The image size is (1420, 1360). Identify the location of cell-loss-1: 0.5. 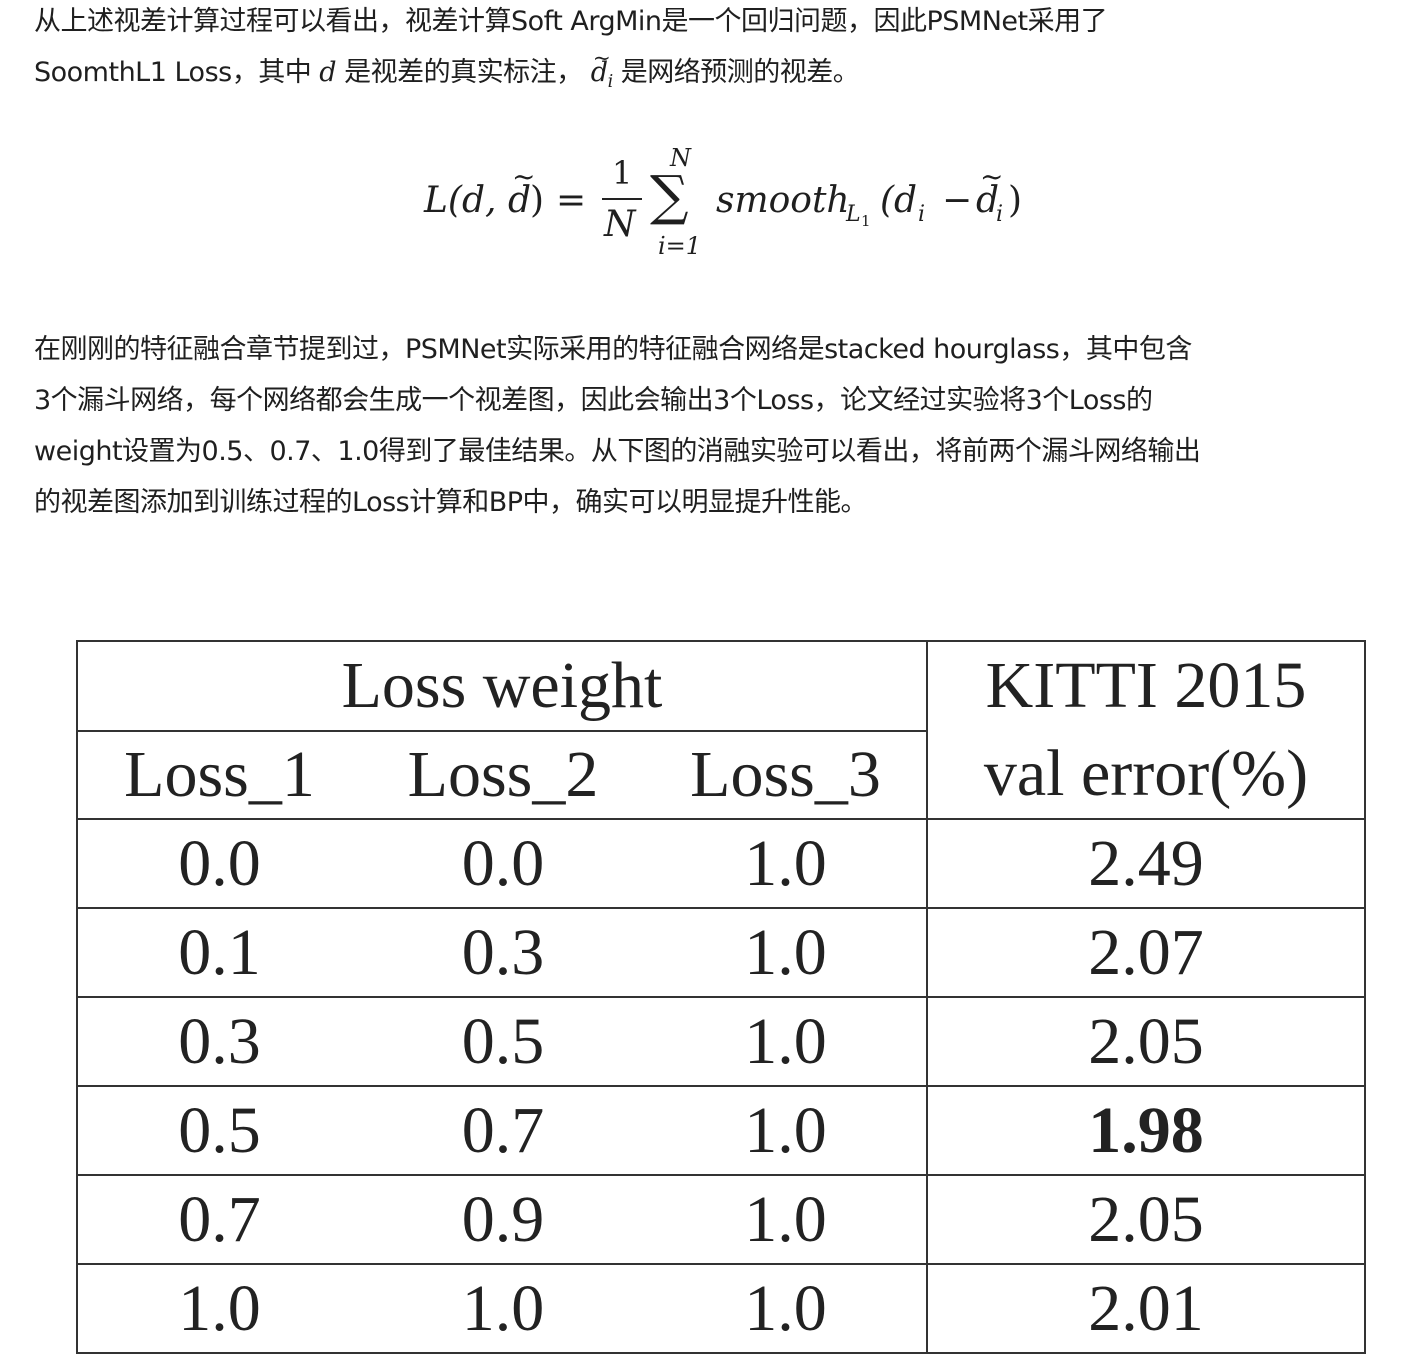
(218, 1130).